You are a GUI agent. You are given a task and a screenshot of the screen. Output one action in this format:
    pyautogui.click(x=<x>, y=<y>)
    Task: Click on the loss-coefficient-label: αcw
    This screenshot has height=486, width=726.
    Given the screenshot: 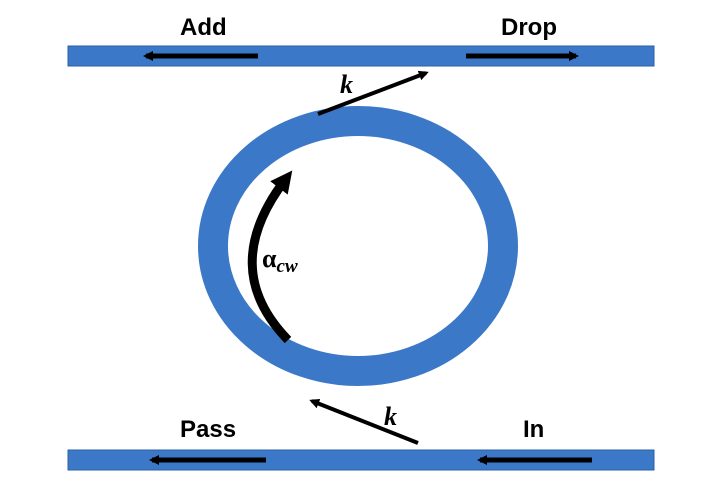 What is the action you would take?
    pyautogui.click(x=280, y=260)
    